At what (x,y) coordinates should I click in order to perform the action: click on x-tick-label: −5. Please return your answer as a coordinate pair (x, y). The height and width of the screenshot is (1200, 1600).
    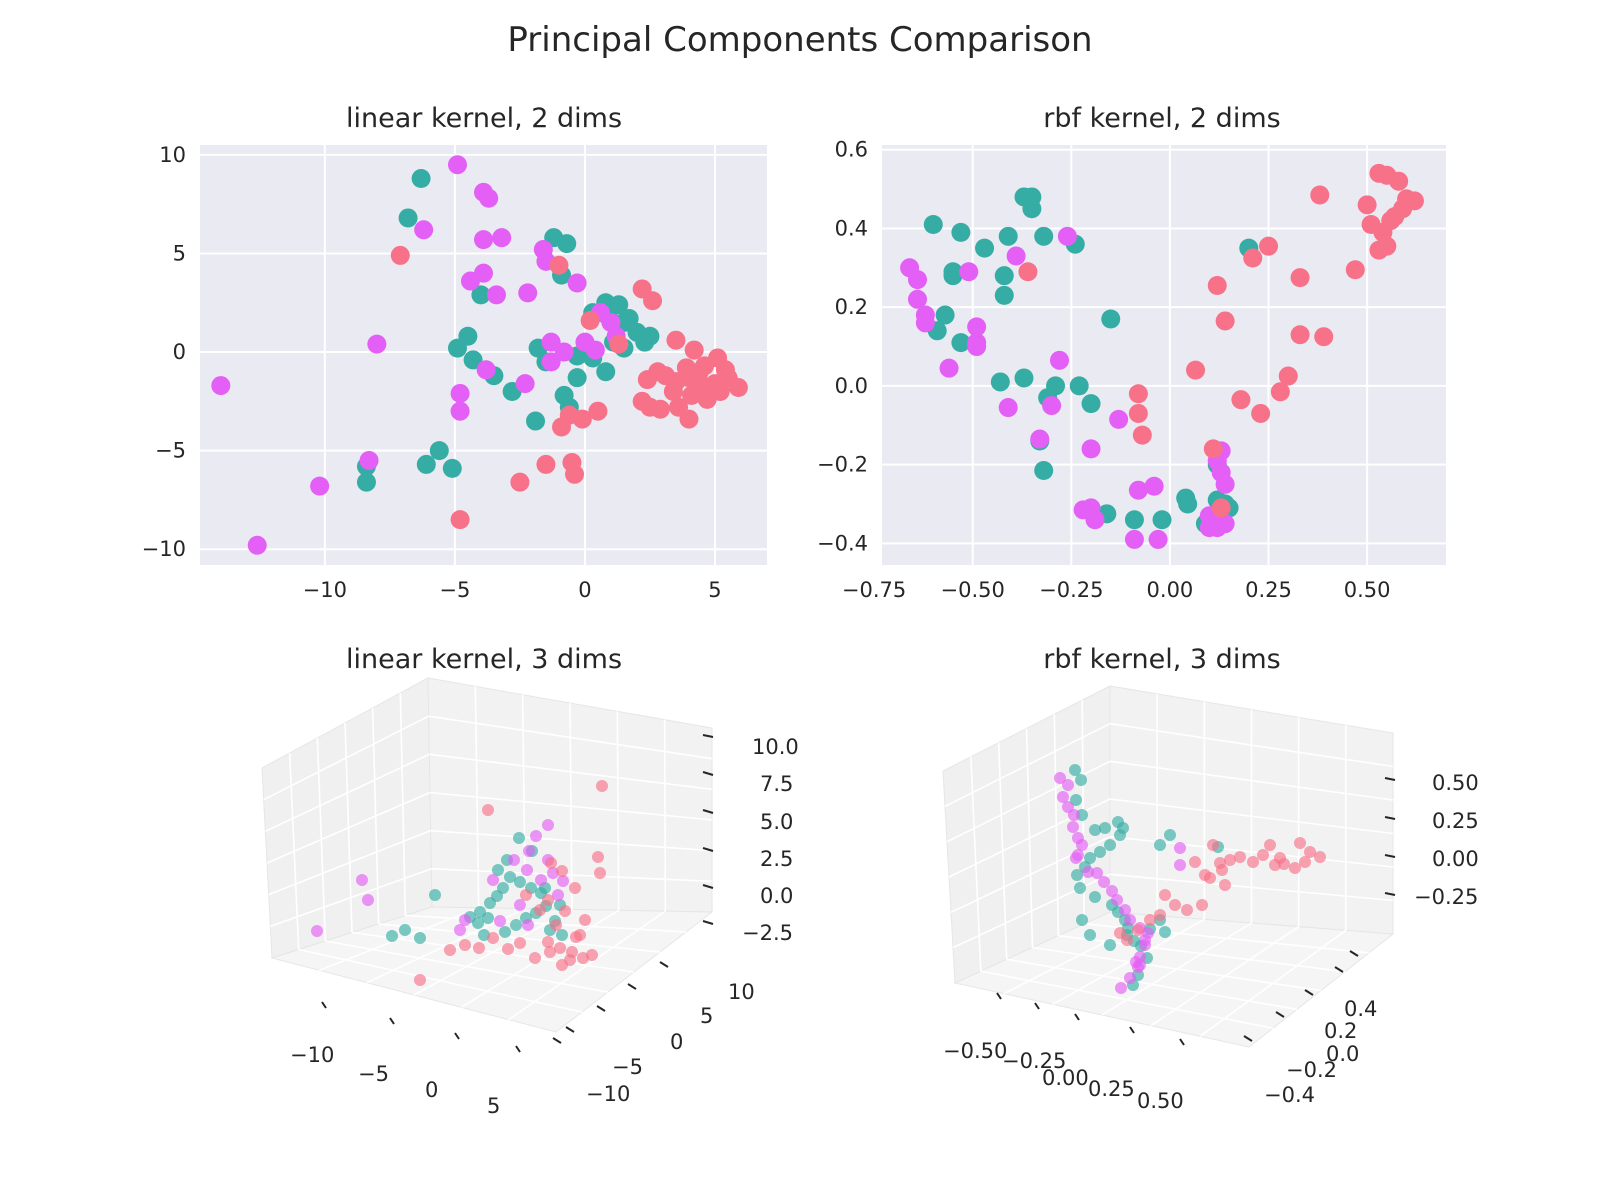
    Looking at the image, I should click on (454, 590).